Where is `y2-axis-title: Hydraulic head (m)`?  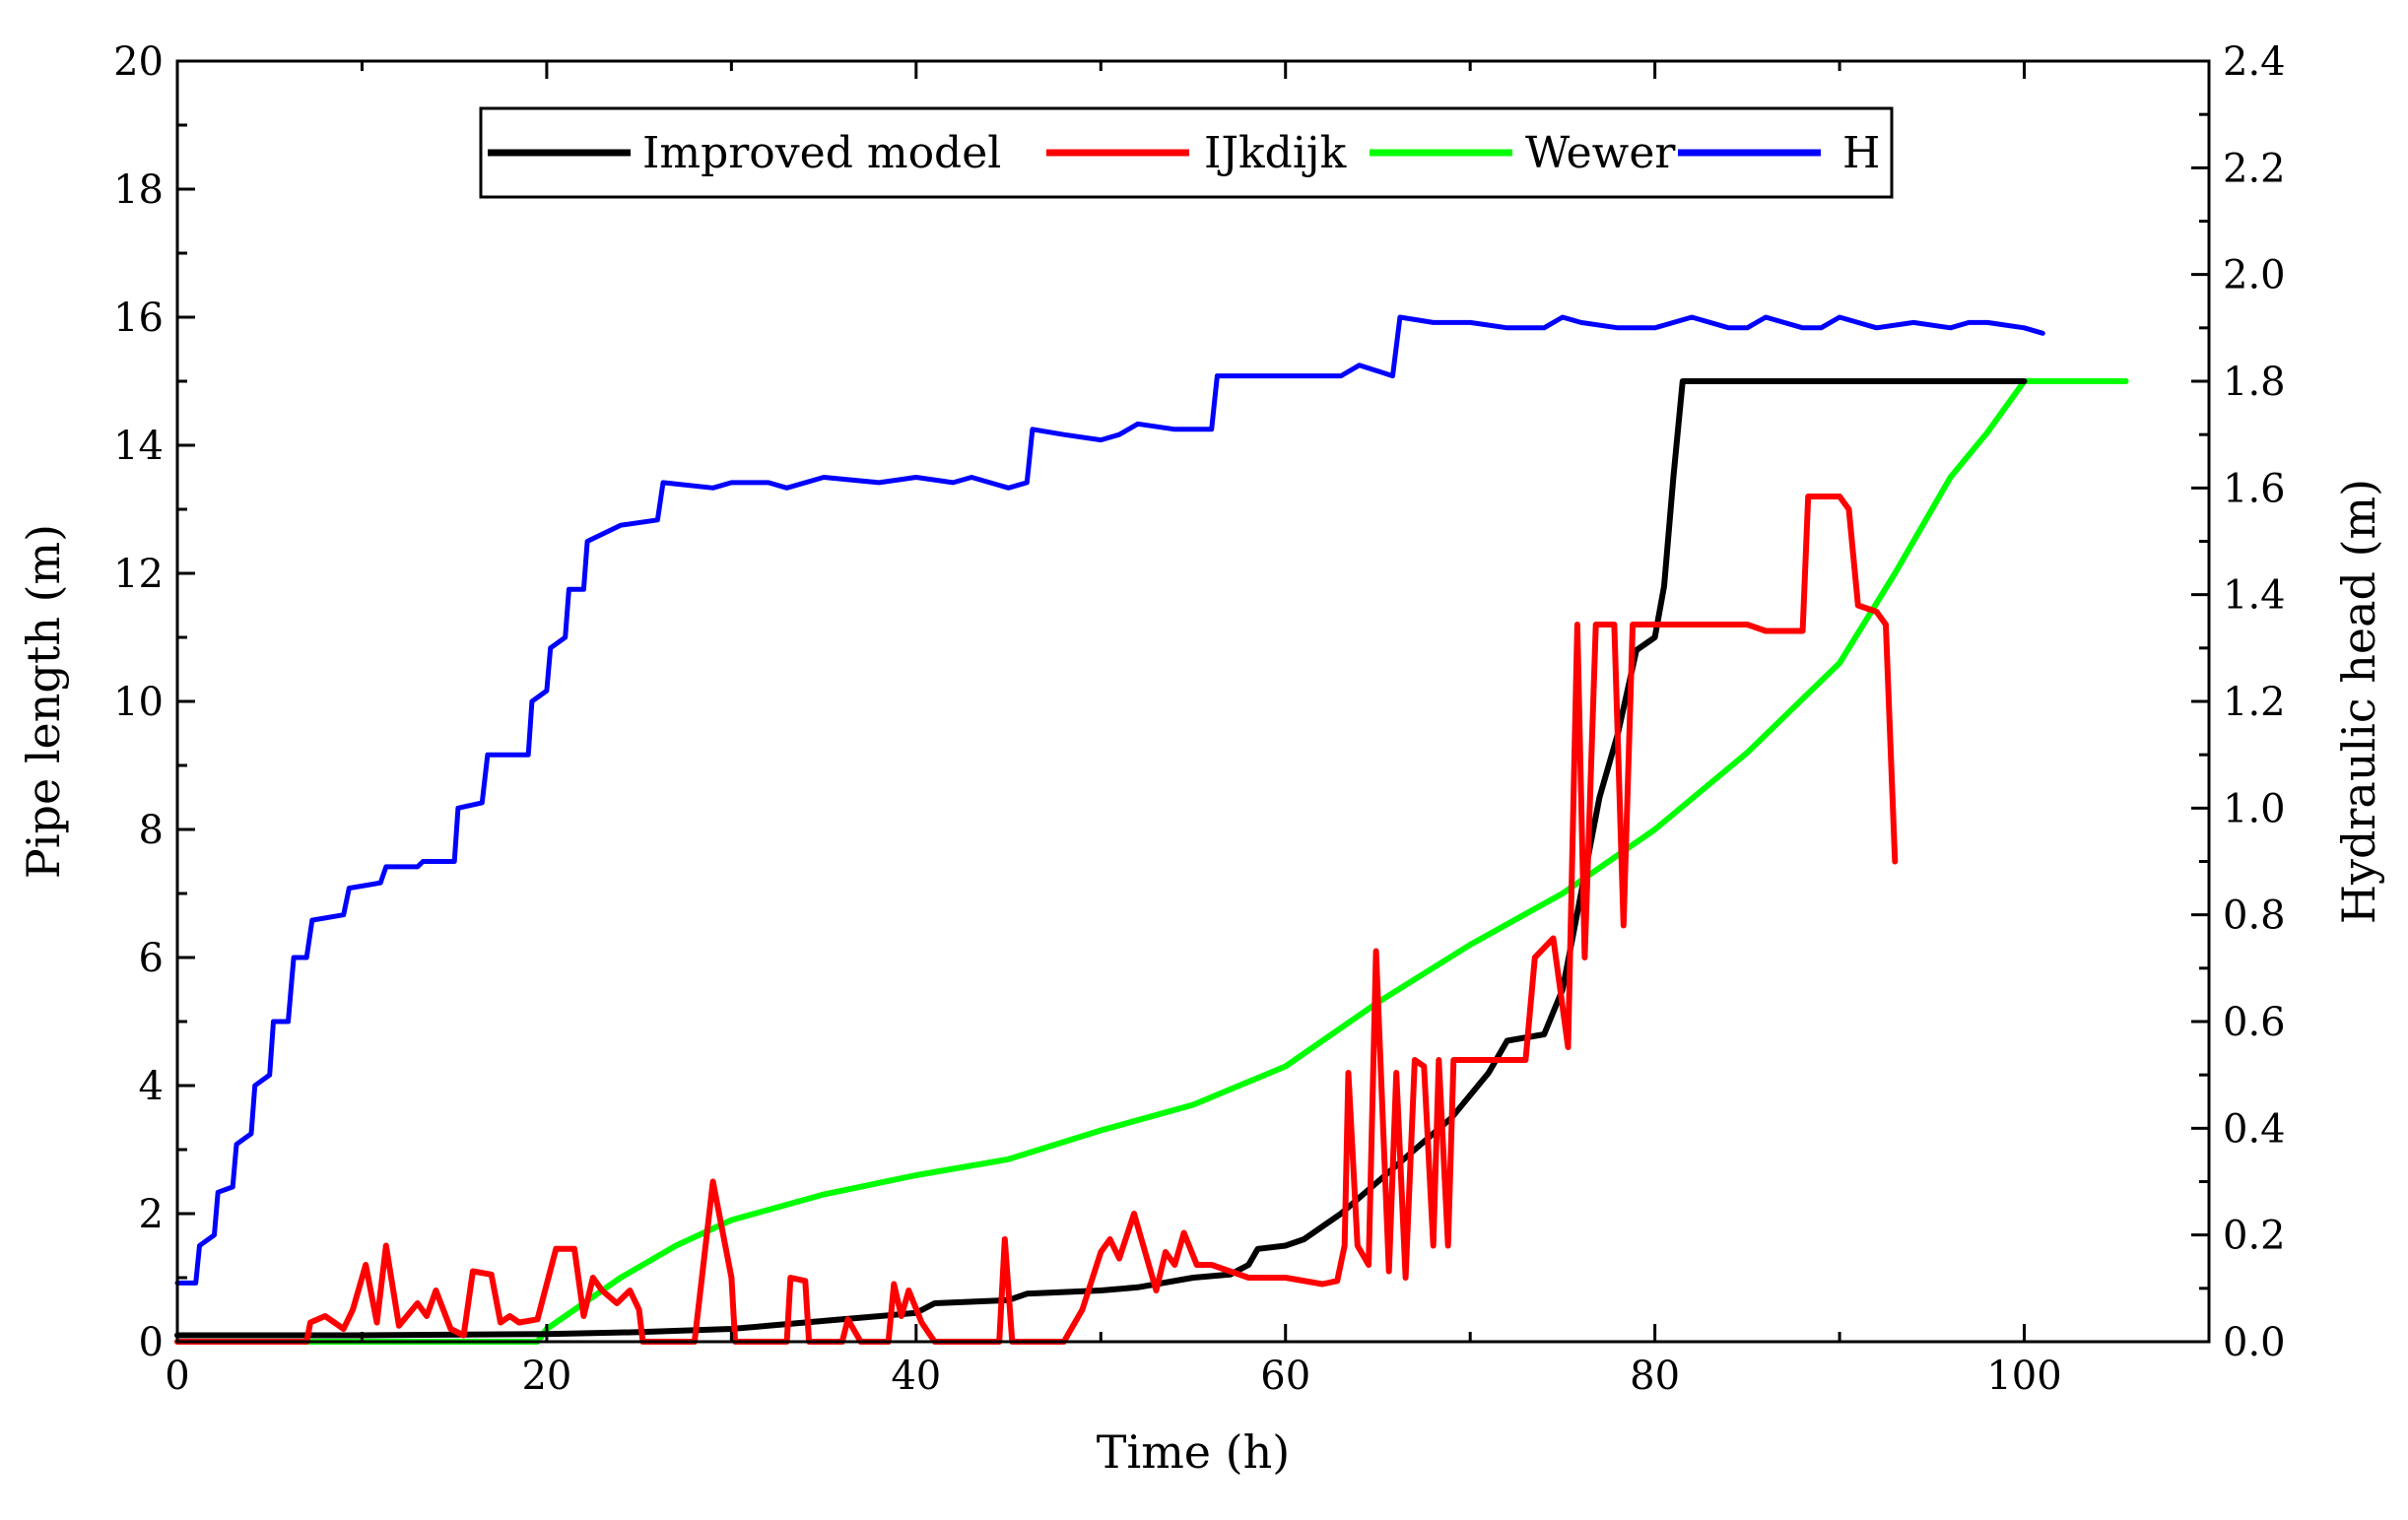 y2-axis-title: Hydraulic head (m) is located at coordinates (2358, 701).